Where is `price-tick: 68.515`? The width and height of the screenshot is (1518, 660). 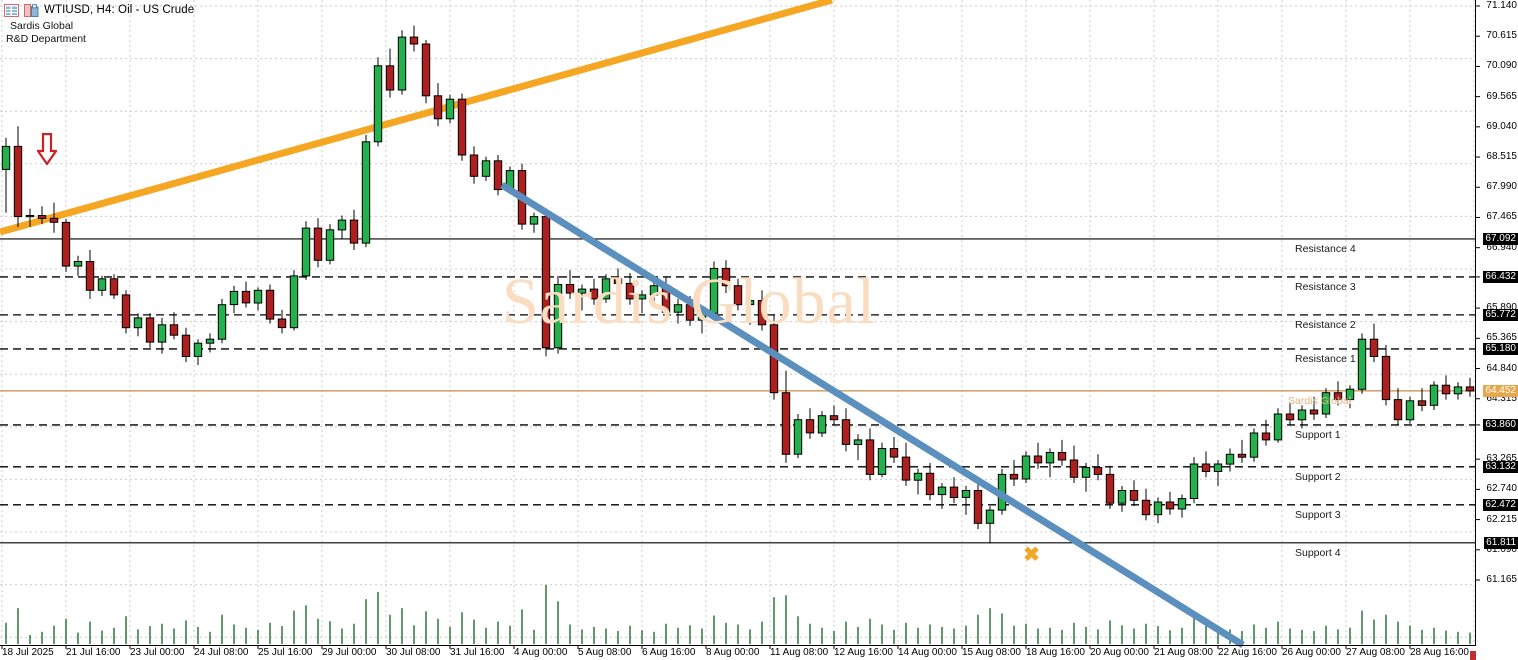 price-tick: 68.515 is located at coordinates (1501, 157).